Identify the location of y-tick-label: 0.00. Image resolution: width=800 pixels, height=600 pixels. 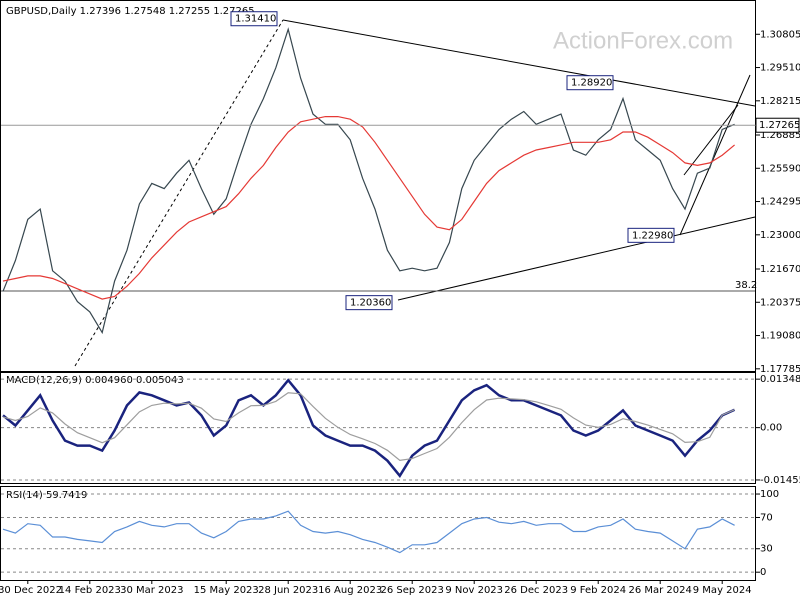
(771, 428).